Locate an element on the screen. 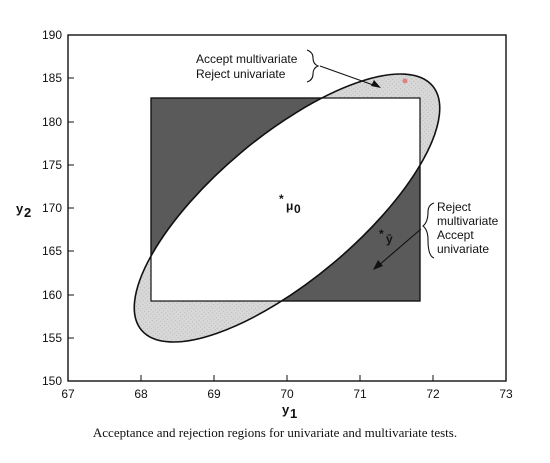 The height and width of the screenshot is (463, 550). y-axis-title: y 2 is located at coordinates (23, 210).